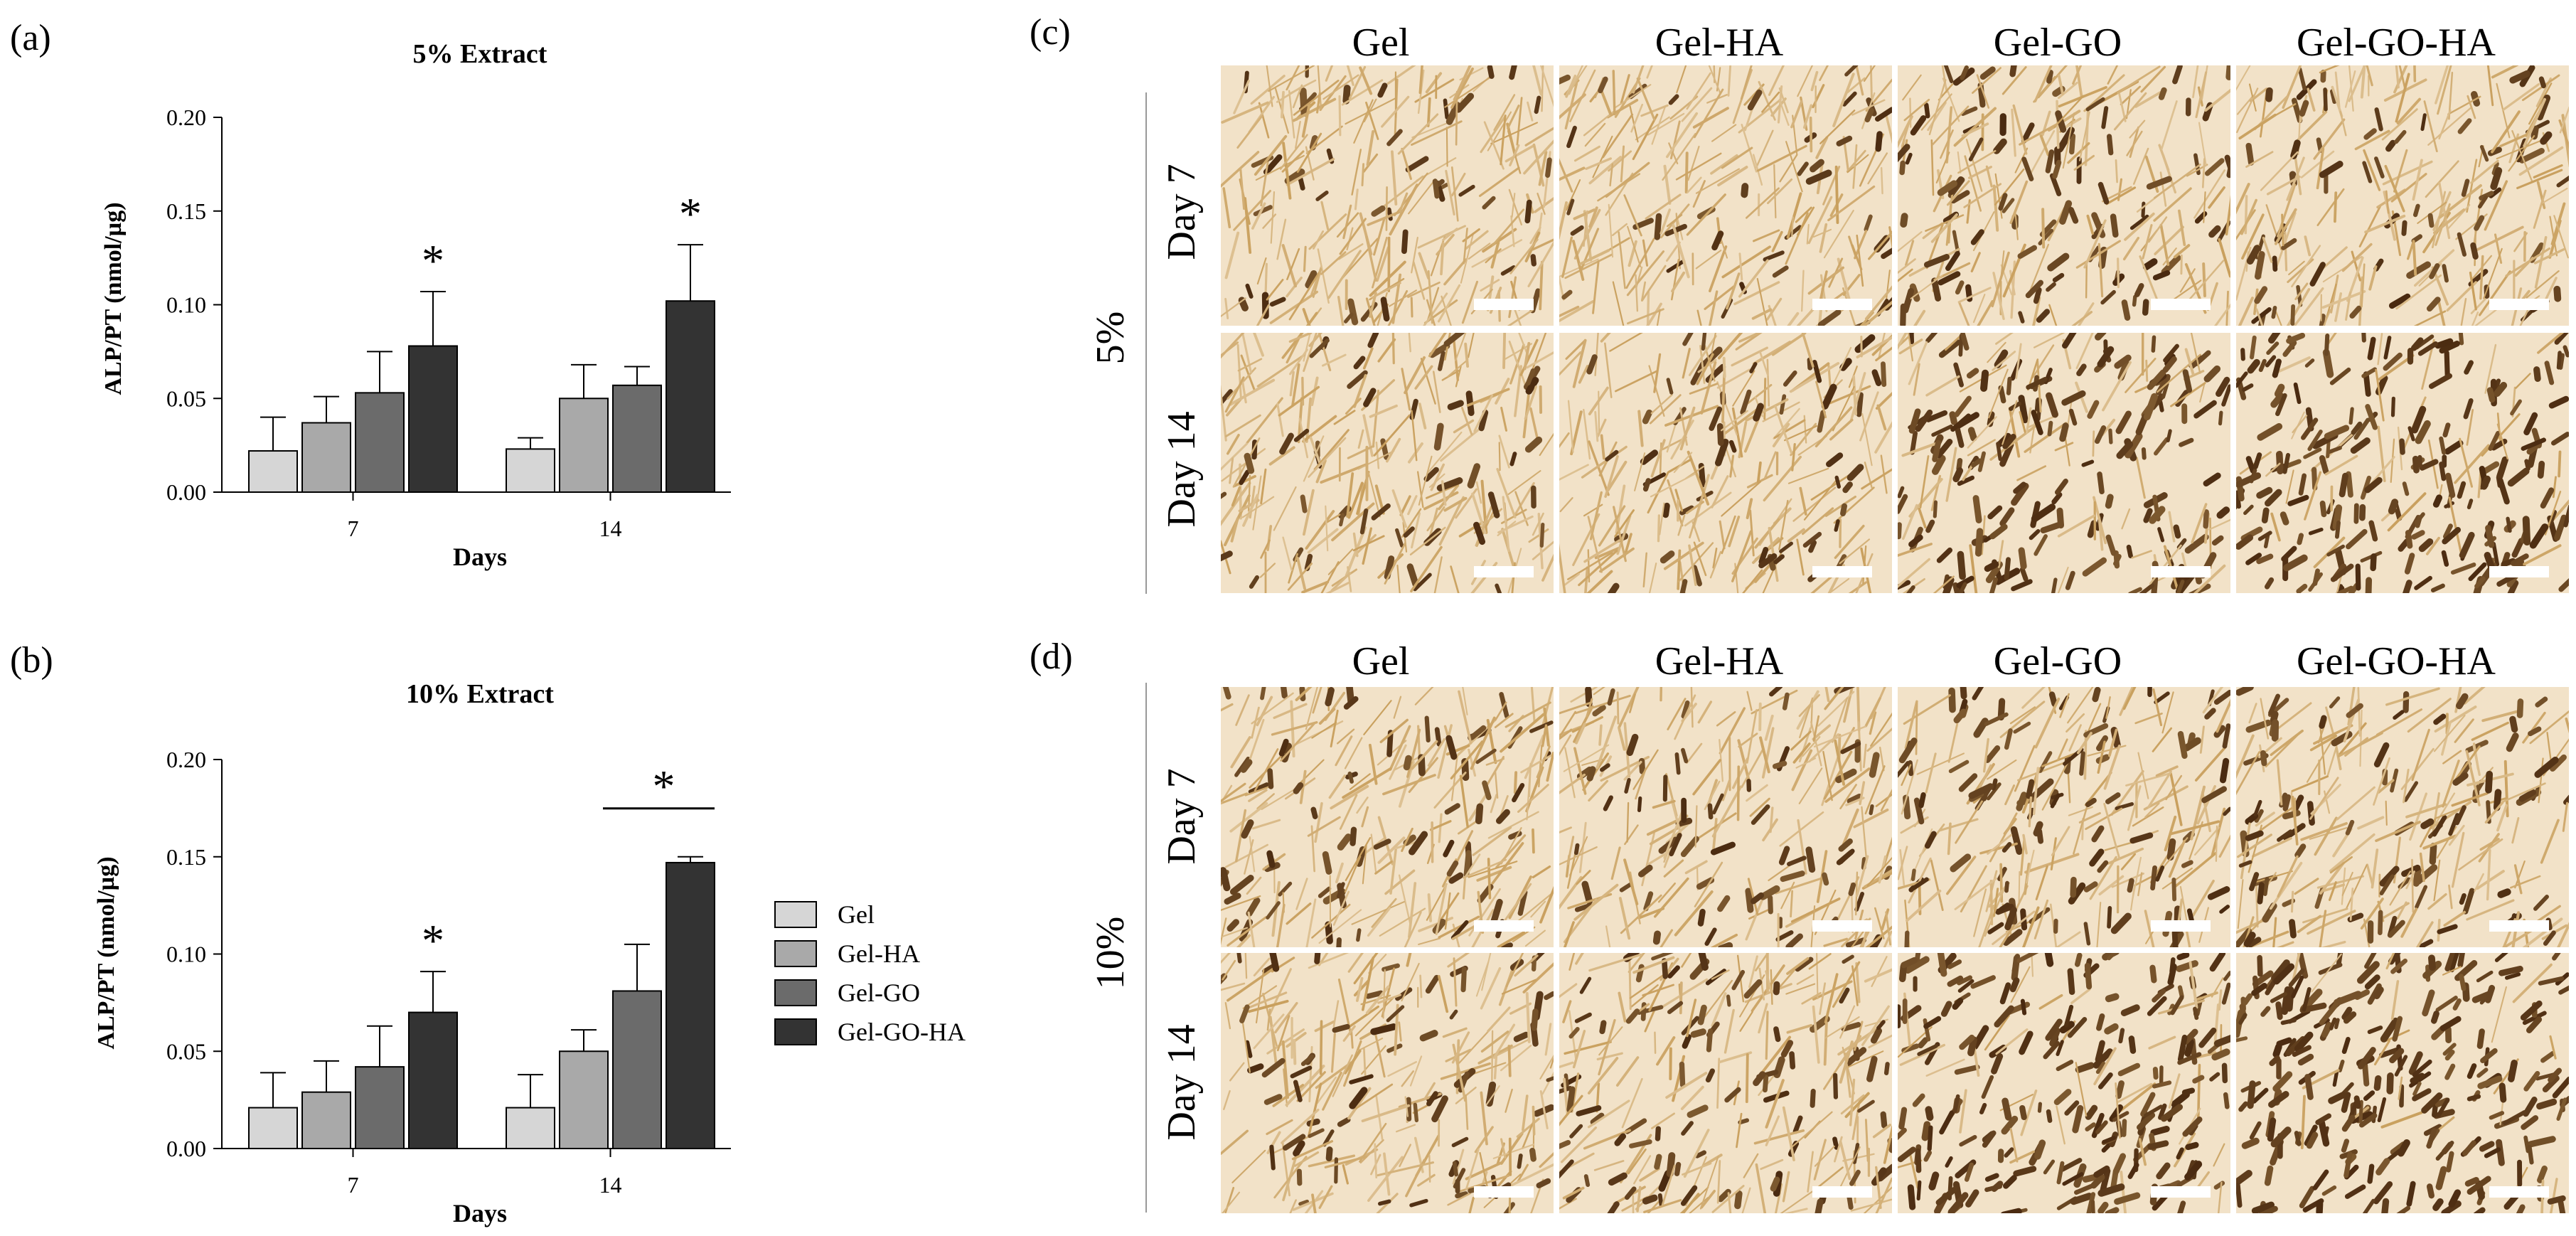  Describe the element at coordinates (186, 1051) in the screenshot. I see `y-tick-label: 0.05` at that location.